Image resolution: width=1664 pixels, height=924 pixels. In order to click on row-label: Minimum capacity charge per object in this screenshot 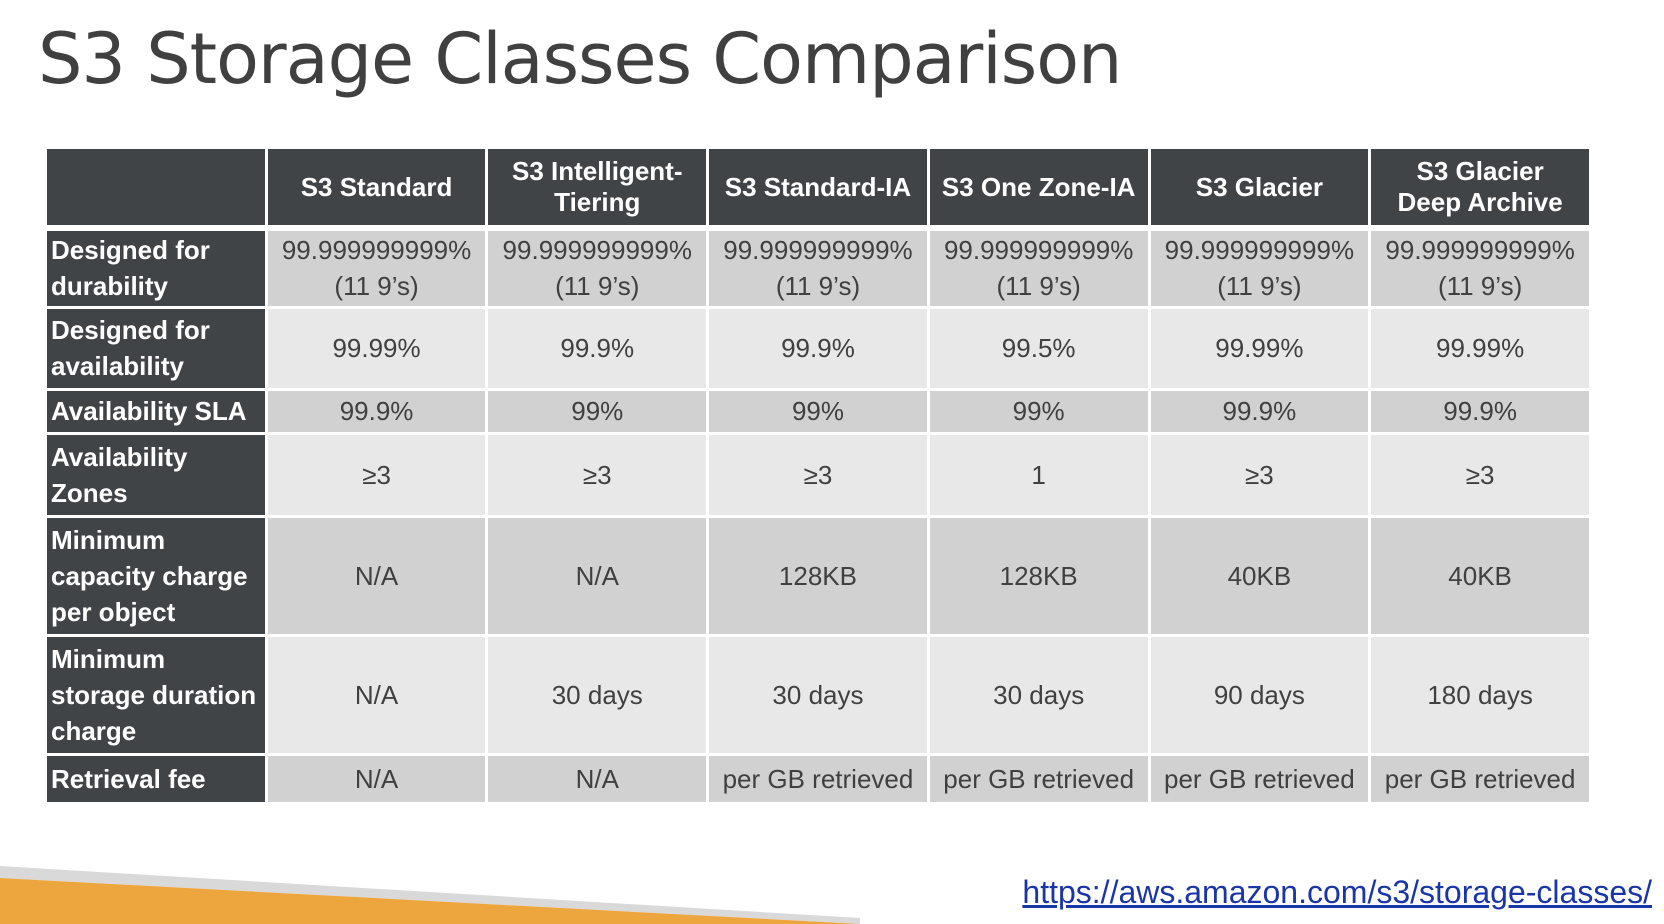, I will do `click(156, 575)`.